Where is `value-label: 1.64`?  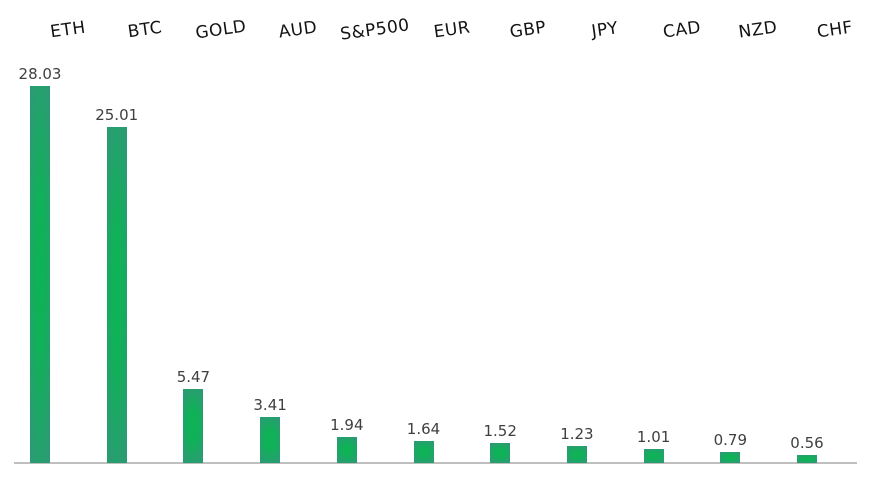 value-label: 1.64 is located at coordinates (423, 429).